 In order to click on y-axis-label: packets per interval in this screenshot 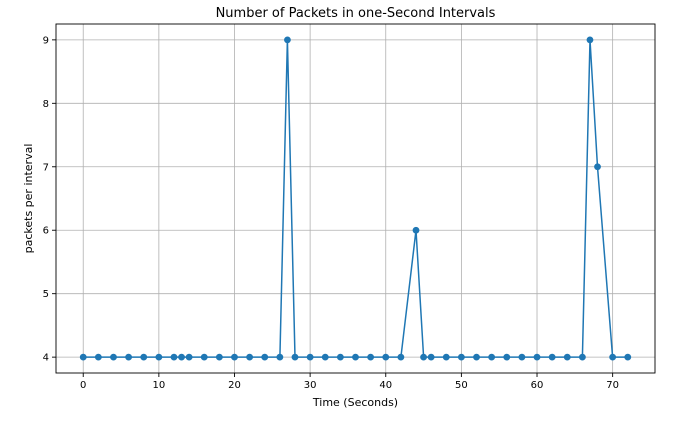, I will do `click(28, 199)`.